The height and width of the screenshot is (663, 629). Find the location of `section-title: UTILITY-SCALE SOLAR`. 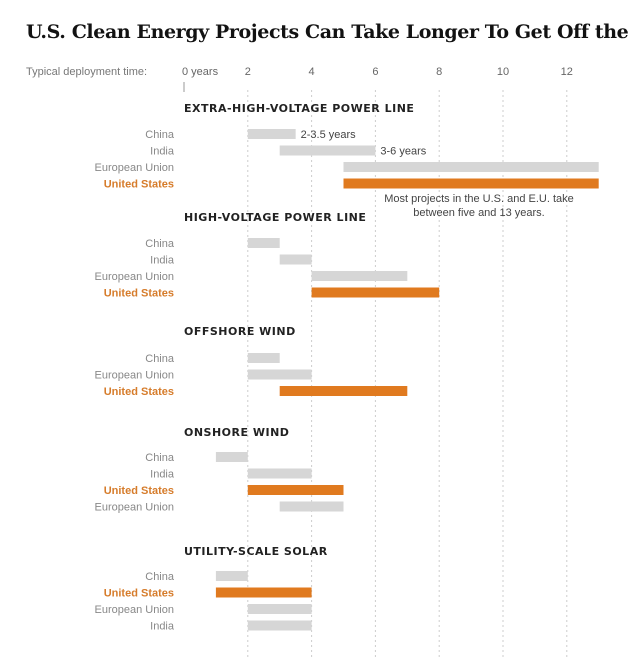

section-title: UTILITY-SCALE SOLAR is located at coordinates (256, 551).